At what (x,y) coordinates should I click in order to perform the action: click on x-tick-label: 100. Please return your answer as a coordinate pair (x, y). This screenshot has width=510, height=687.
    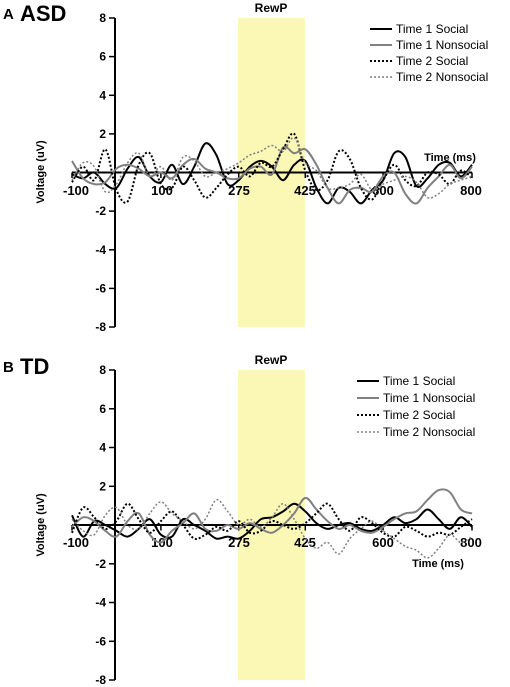
    Looking at the image, I should click on (162, 190).